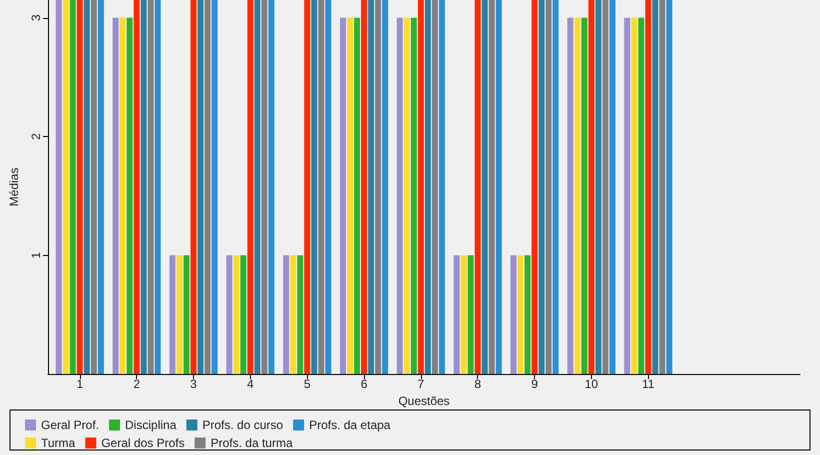  I want to click on x-tick-label: 5, so click(307, 384).